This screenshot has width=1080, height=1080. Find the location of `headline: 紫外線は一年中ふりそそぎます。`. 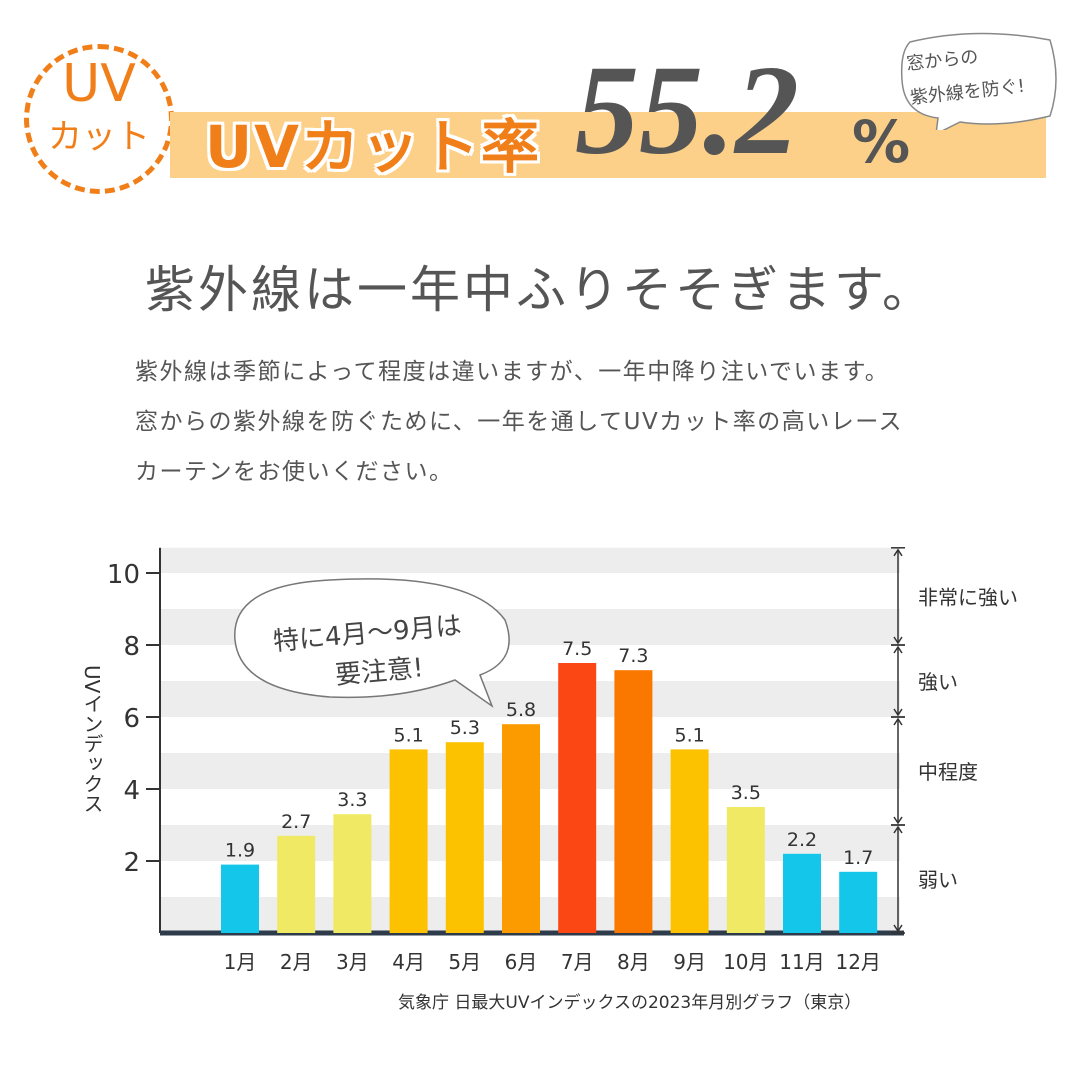

headline: 紫外線は一年中ふりそそぎます。 is located at coordinates (540, 290).